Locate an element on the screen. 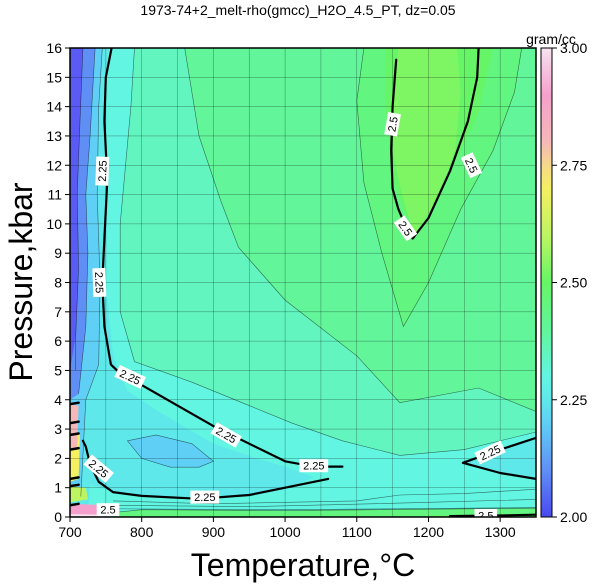 The image size is (608, 587). x-axis: 700 800 900 1000 1100 1200 1300 is located at coordinates (287, 528).